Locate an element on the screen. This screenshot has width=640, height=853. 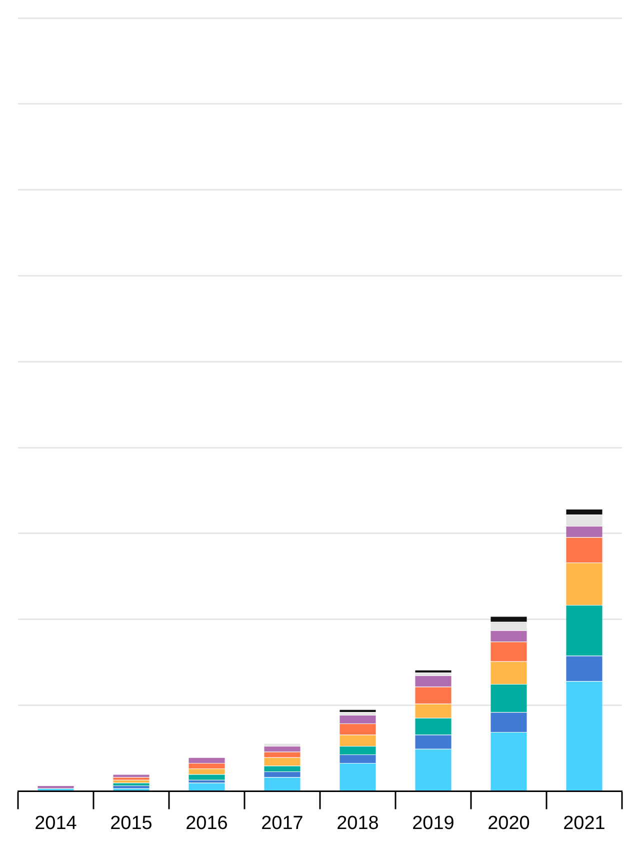
x-tick-label: 2019 is located at coordinates (433, 823).